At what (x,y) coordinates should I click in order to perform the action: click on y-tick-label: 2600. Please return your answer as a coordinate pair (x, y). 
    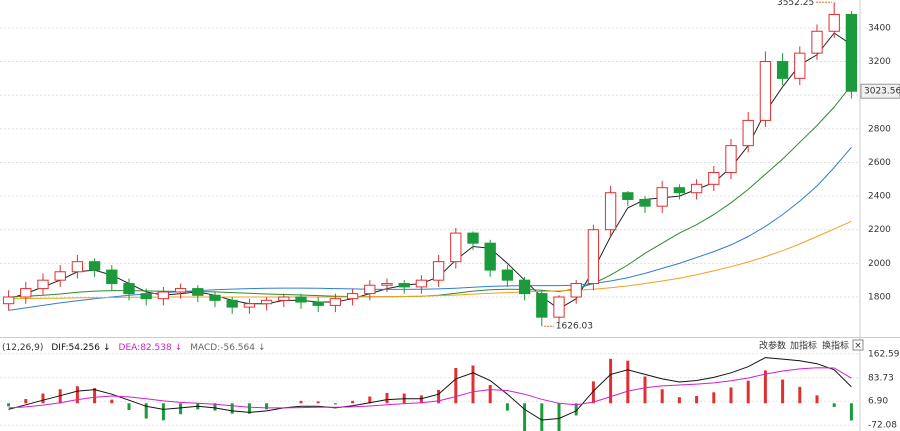
    Looking at the image, I should click on (879, 163).